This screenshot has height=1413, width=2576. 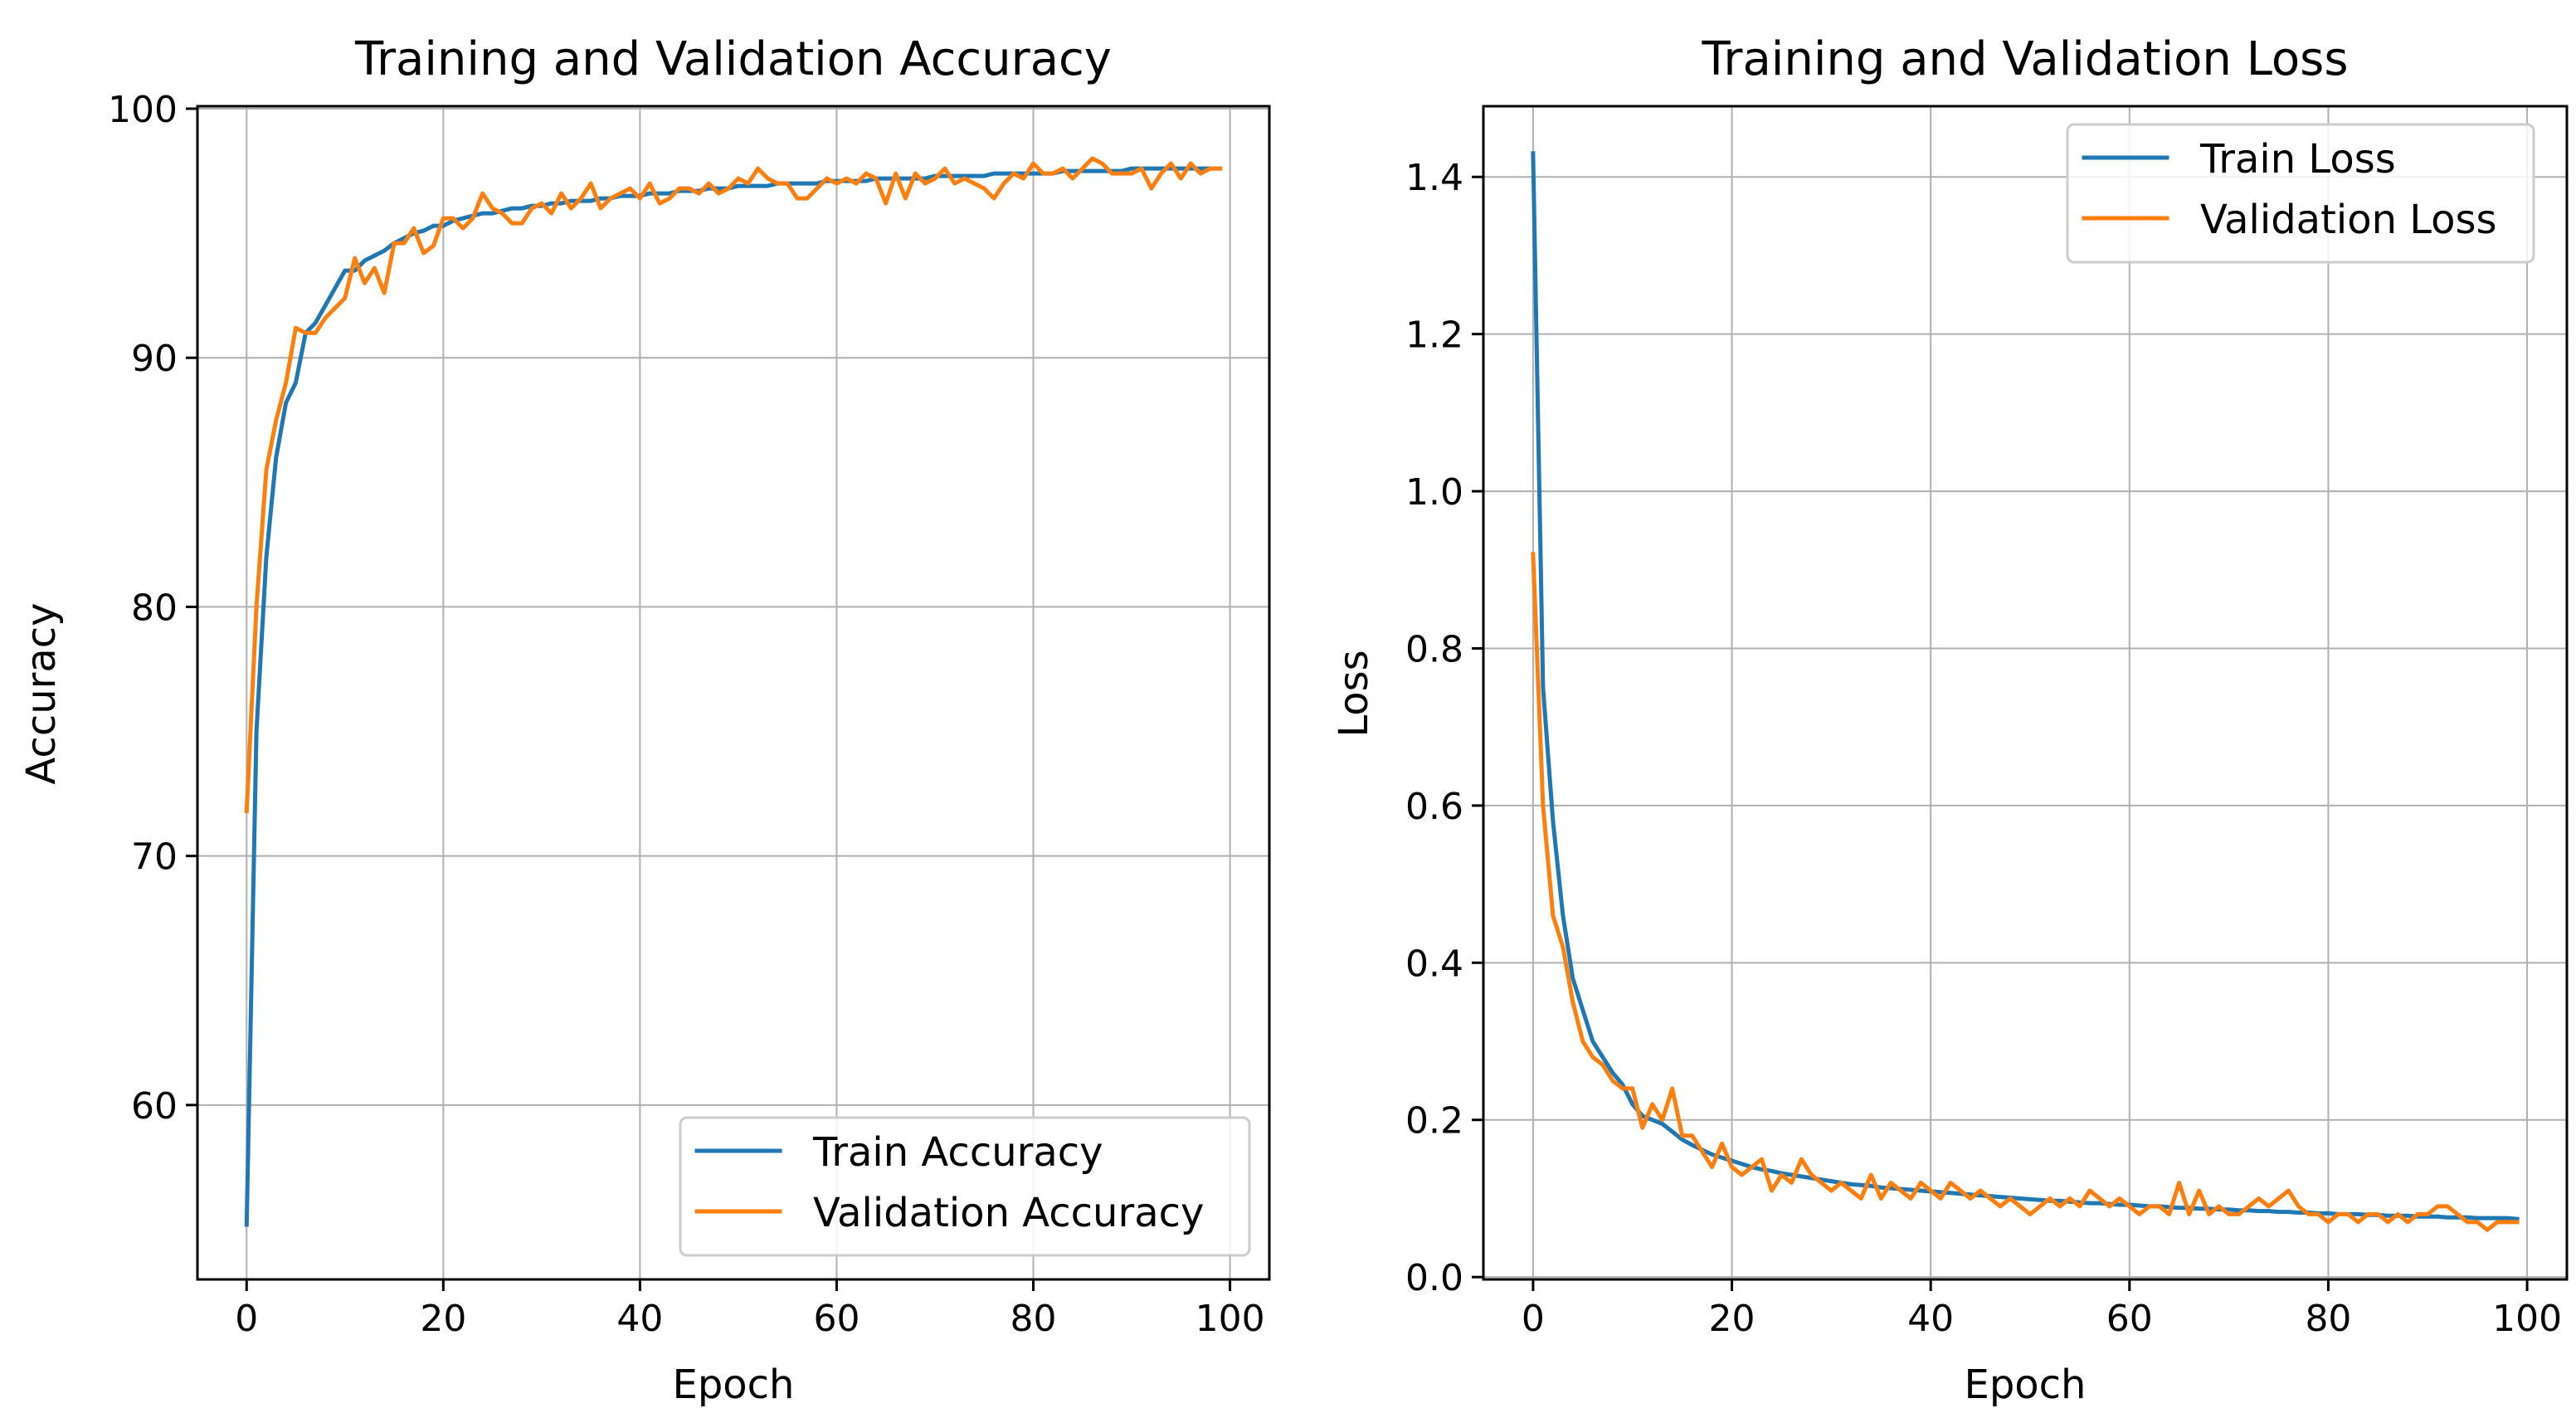 I want to click on accuracy-x-tick-label: 40, so click(x=639, y=1319).